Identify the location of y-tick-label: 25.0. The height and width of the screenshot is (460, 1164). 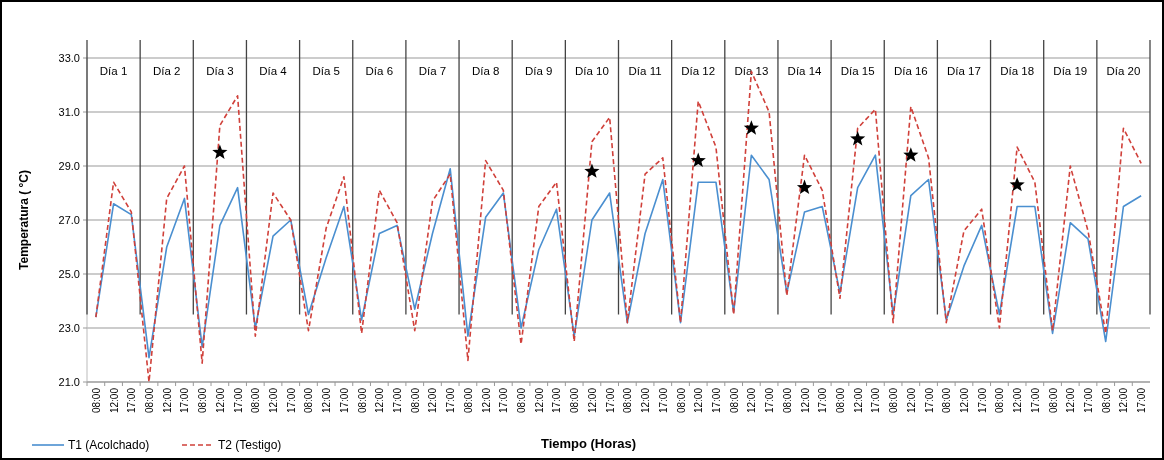
(69, 273).